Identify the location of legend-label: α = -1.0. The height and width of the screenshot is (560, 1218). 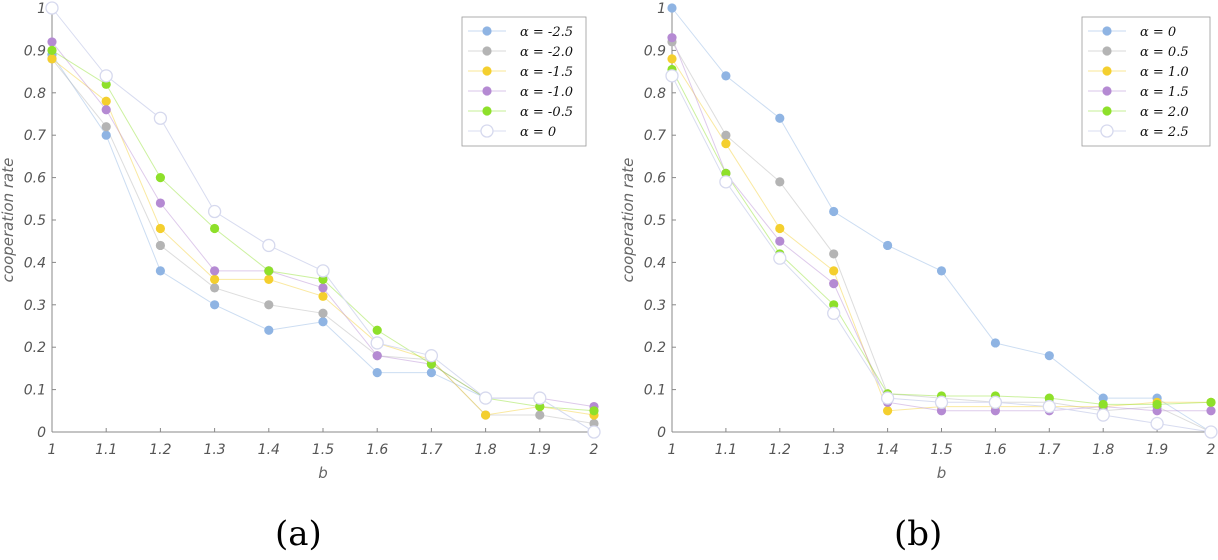
(546, 92).